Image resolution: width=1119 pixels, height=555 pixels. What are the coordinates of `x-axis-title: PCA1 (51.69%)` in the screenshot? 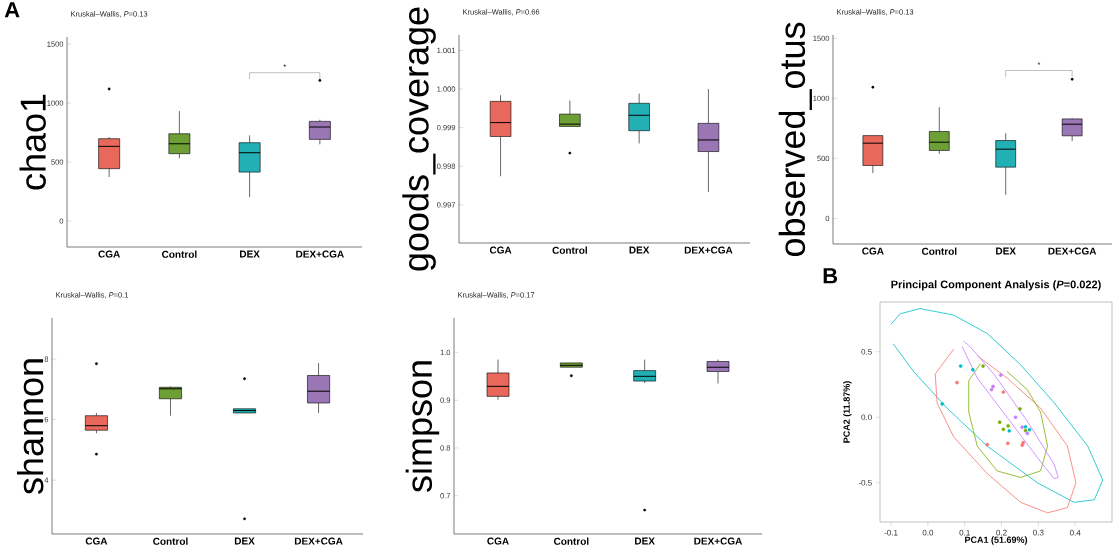 It's located at (996, 540).